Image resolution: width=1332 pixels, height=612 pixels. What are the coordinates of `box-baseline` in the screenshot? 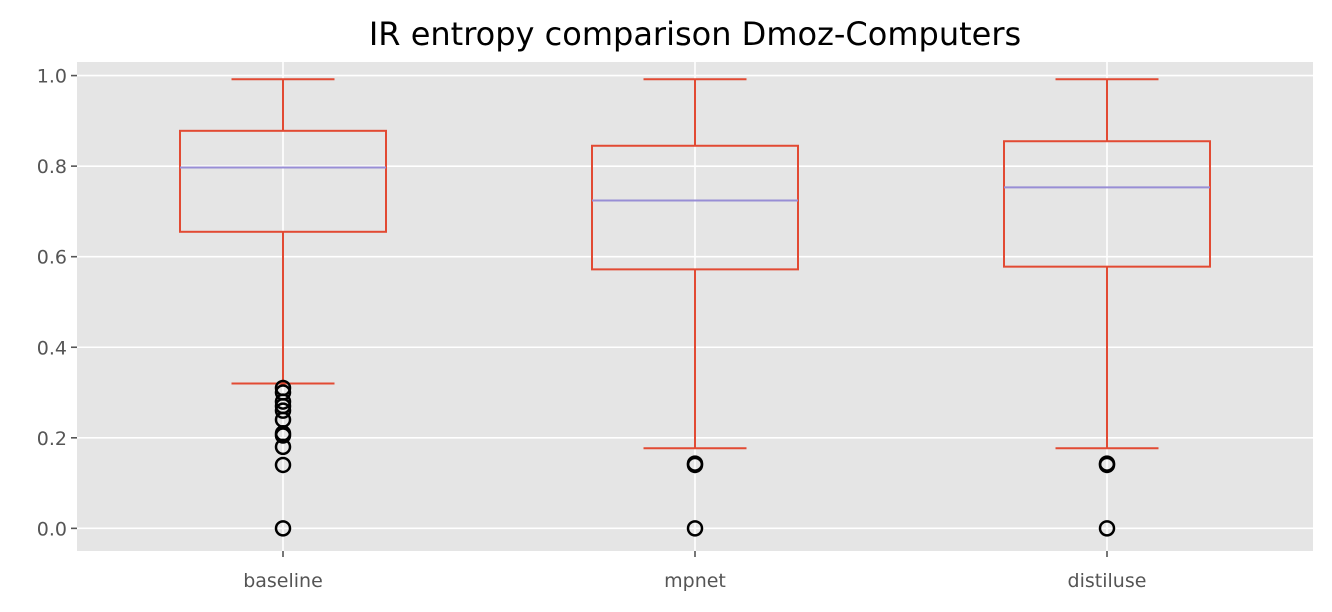 It's located at (283, 307).